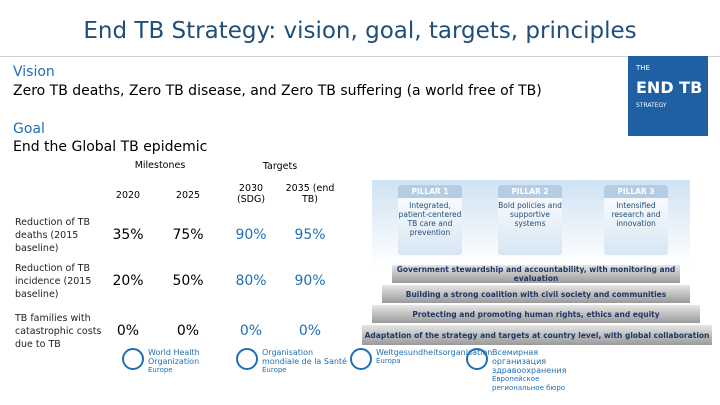 The height and width of the screenshot is (405, 720). Describe the element at coordinates (34, 72) in the screenshot. I see `vision-heading: Vision` at that location.